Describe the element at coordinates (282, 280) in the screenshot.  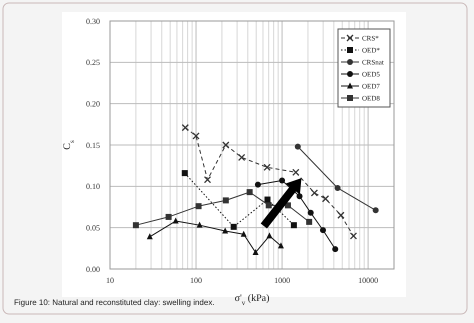
I see `x-tick-label: 1000` at that location.